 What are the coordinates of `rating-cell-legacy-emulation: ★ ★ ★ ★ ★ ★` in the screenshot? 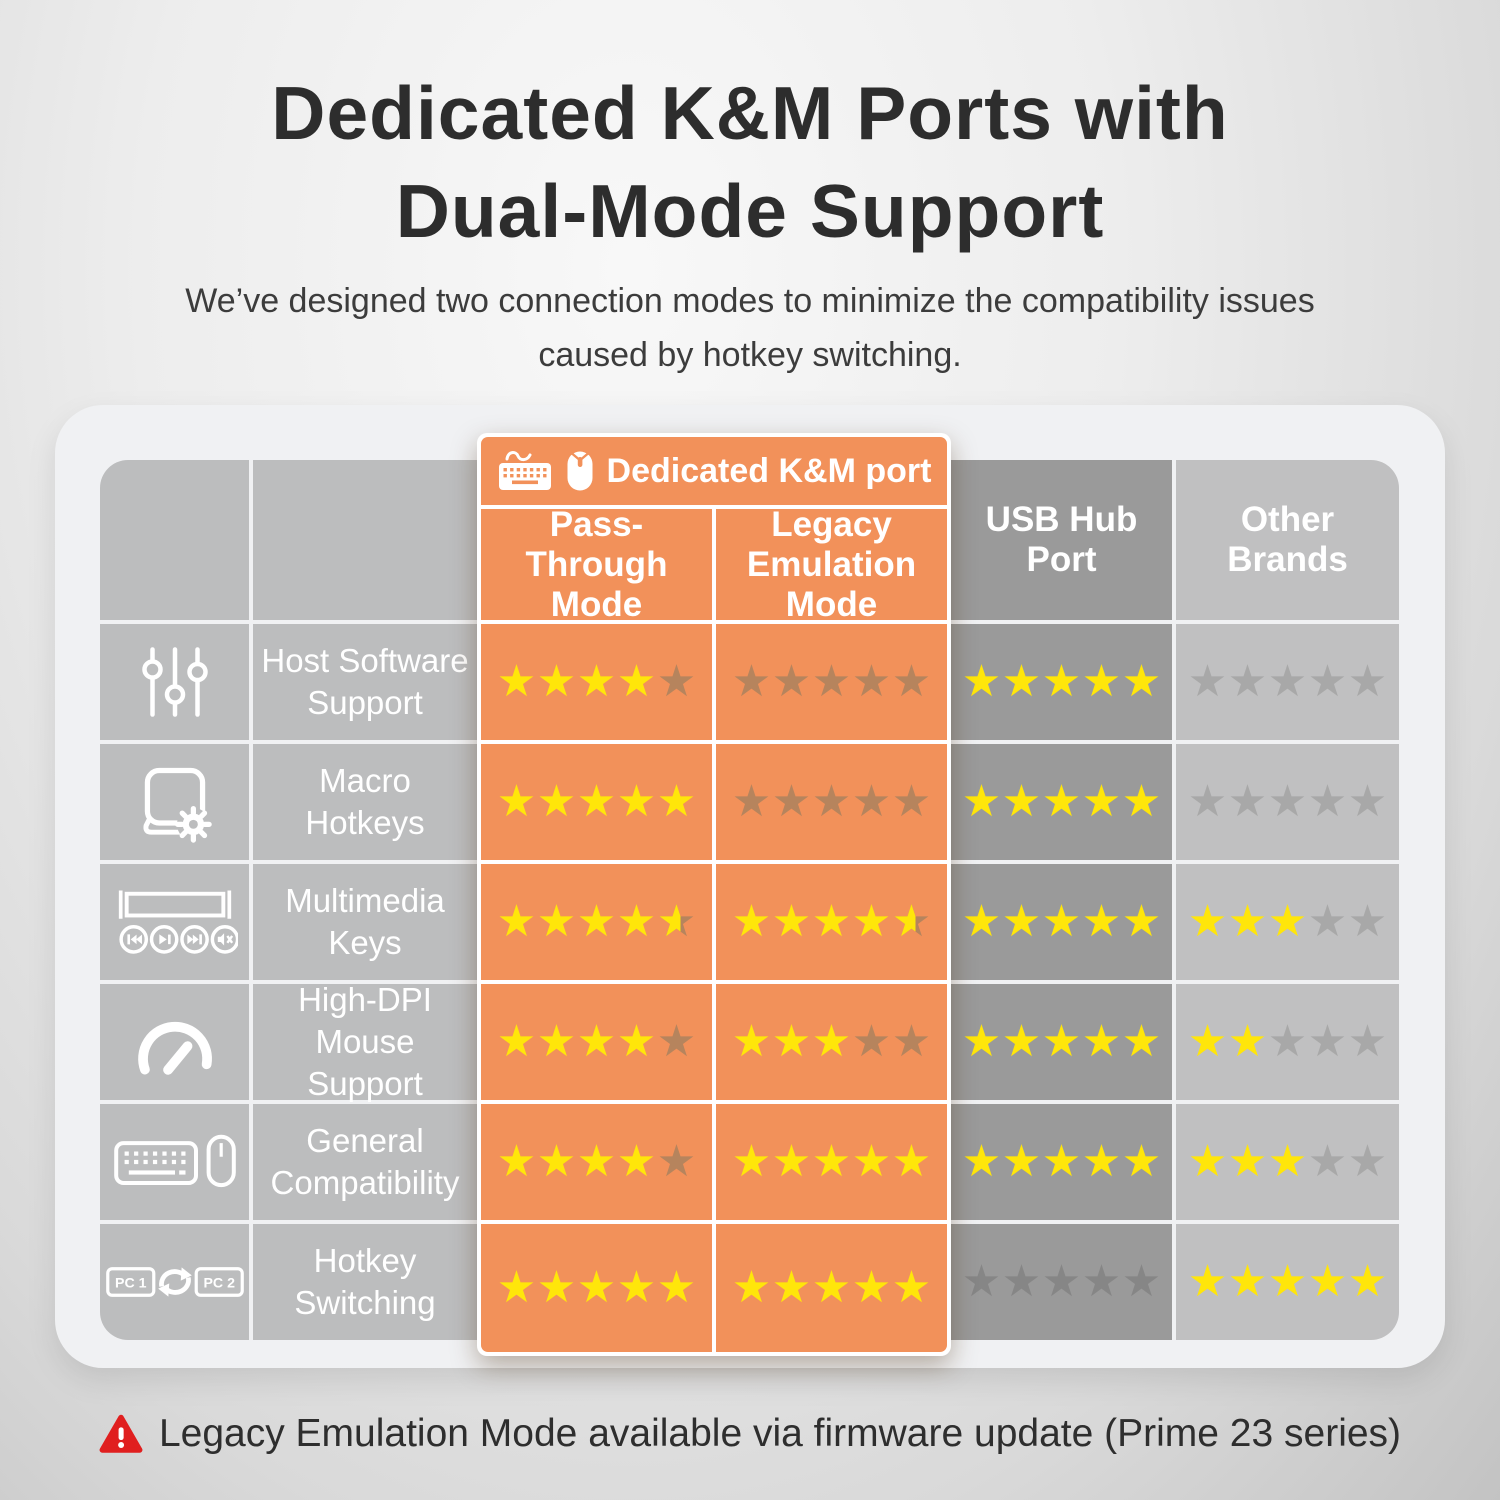 It's located at (831, 922).